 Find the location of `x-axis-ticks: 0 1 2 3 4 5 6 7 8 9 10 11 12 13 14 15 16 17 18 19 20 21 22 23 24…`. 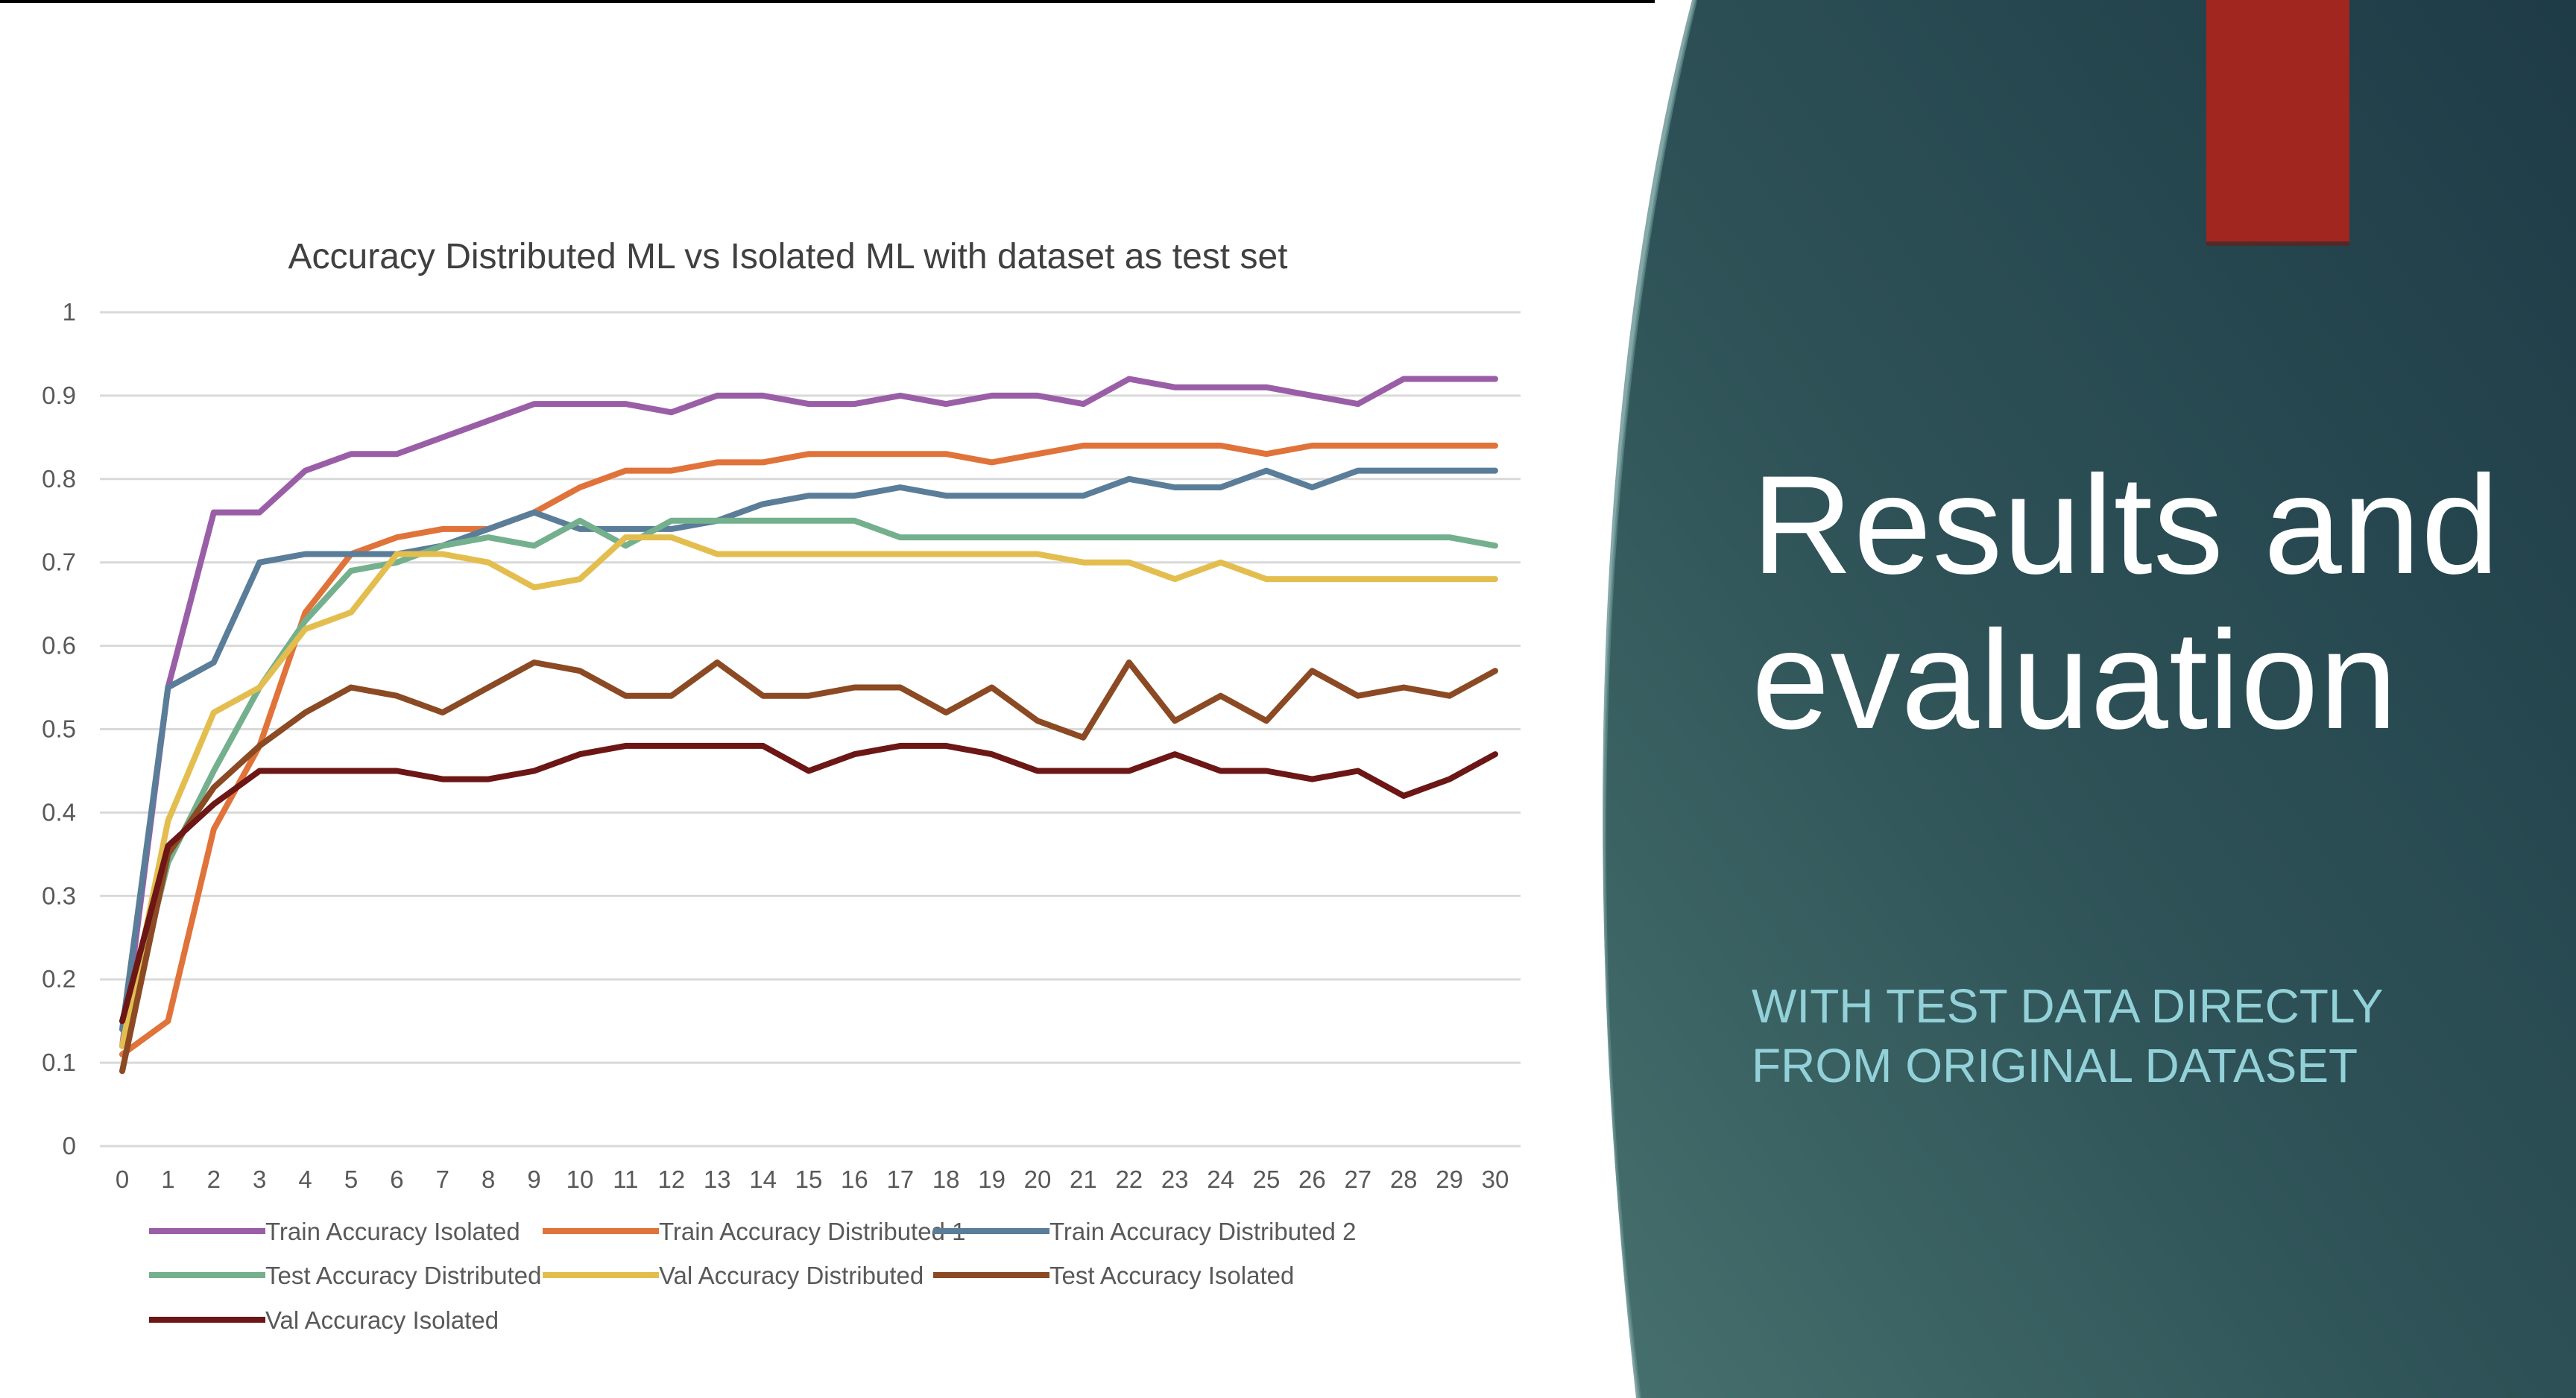

x-axis-ticks: 0 1 2 3 4 5 6 7 8 9 10 11 12 13 14 15 16 17 18 19 20 21 22 23 24… is located at coordinates (812, 1179).